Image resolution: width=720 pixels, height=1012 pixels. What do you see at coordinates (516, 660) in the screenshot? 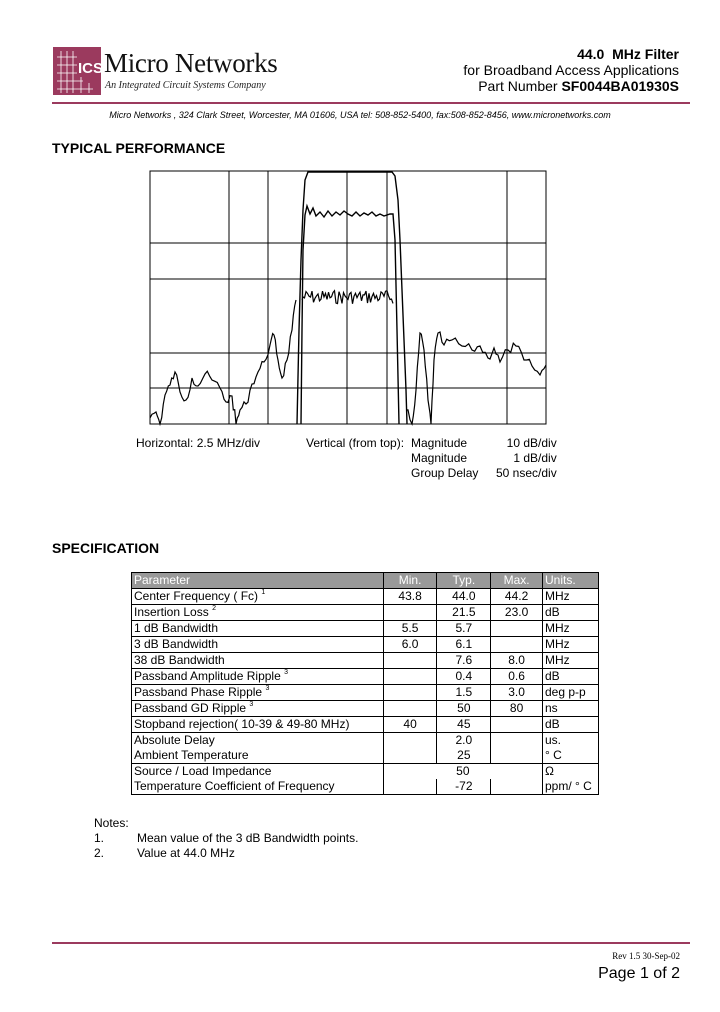
I see `max-cell: 8.0` at bounding box center [516, 660].